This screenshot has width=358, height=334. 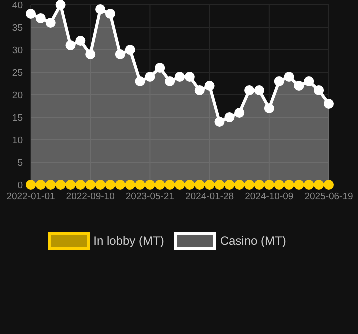 What do you see at coordinates (209, 197) in the screenshot?
I see `x-tick-label: 2024-01-28` at bounding box center [209, 197].